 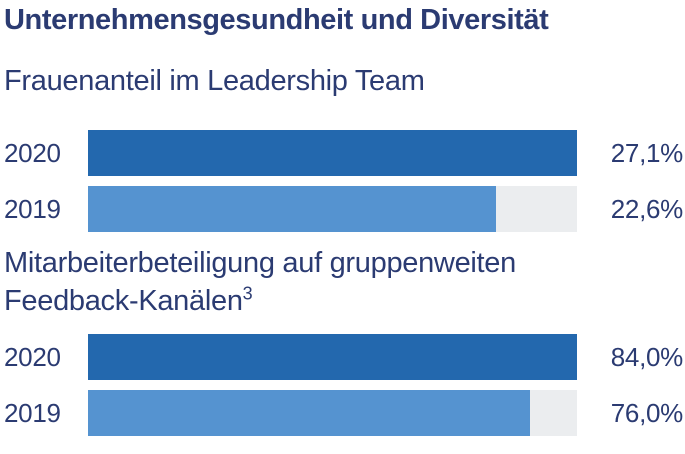 I want to click on bar-value-label: 76,0%, so click(x=647, y=412).